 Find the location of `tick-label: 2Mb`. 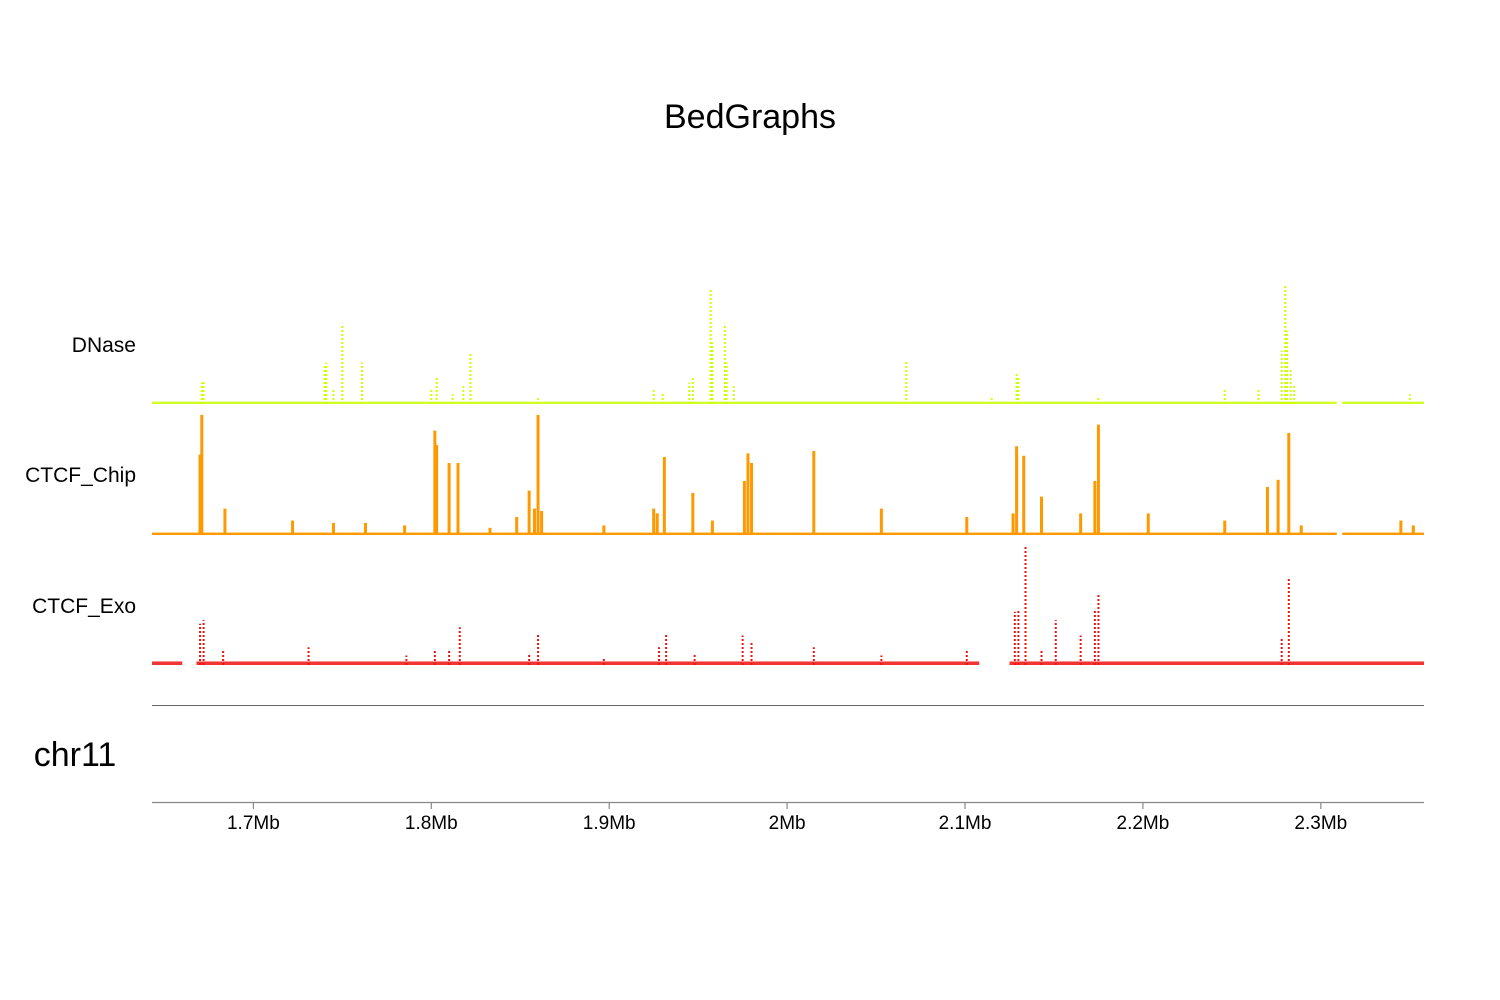

tick-label: 2Mb is located at coordinates (787, 823).